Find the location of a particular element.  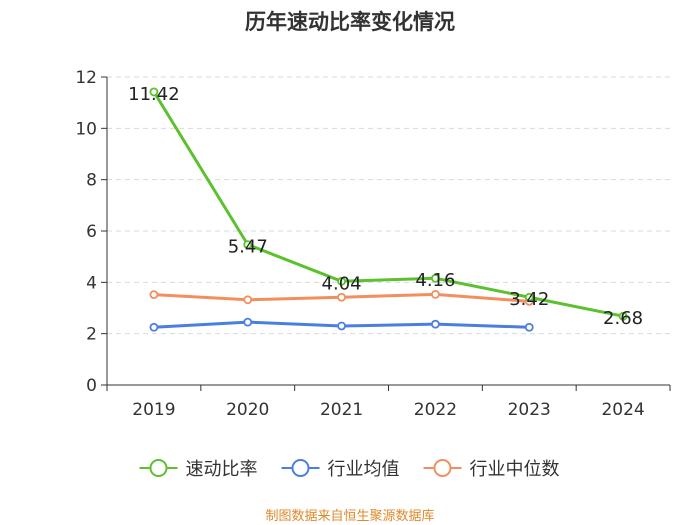

y-tick-label: 8 is located at coordinates (91, 181).